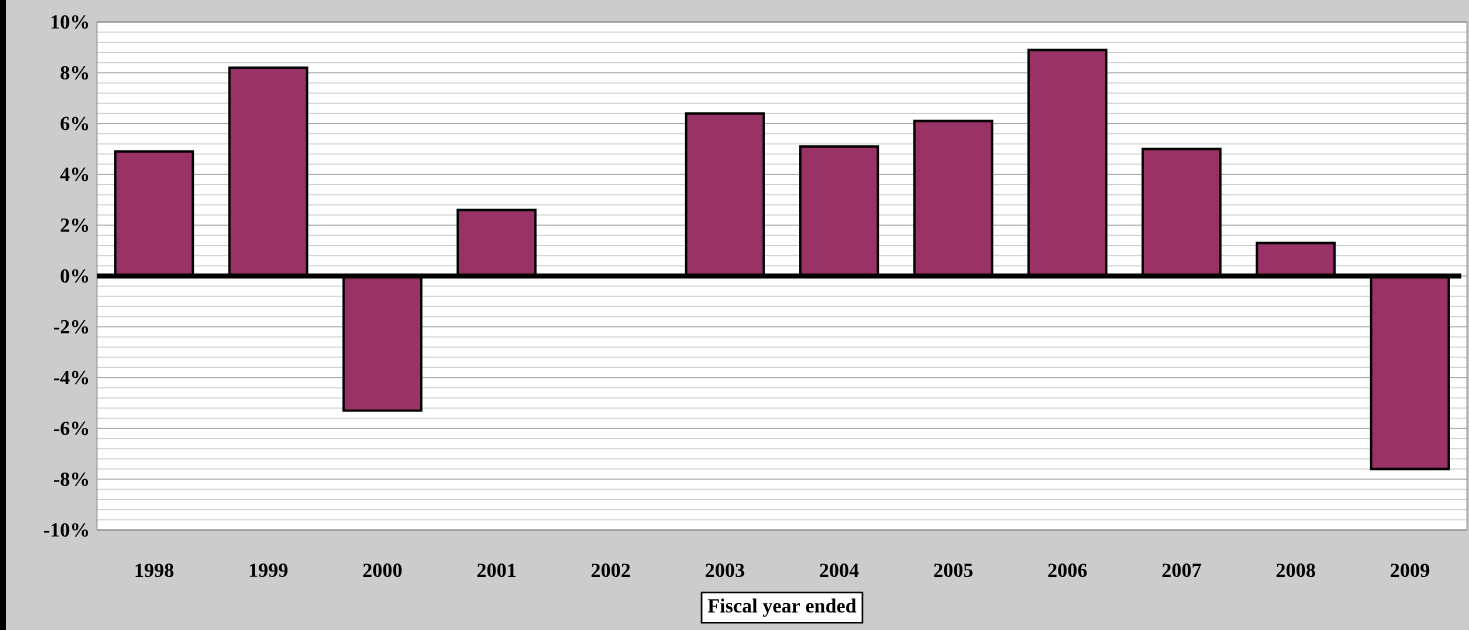  What do you see at coordinates (610, 570) in the screenshot?
I see `x-tick-label: 2002` at bounding box center [610, 570].